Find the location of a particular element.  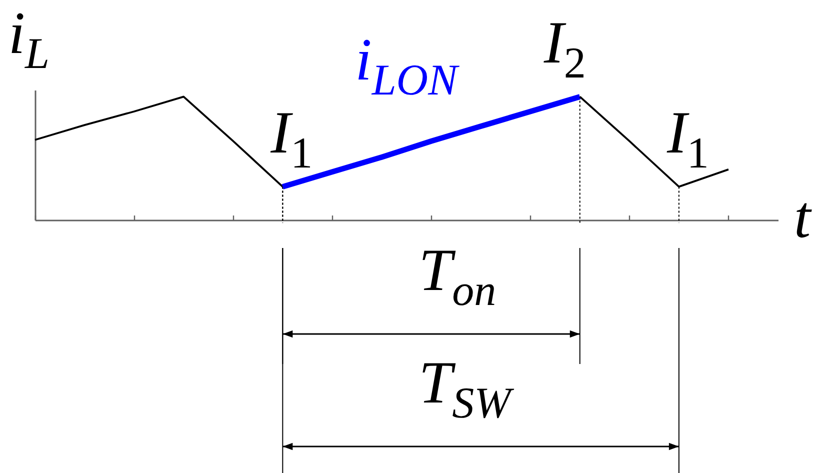

x-axis-title: t is located at coordinates (803, 217).